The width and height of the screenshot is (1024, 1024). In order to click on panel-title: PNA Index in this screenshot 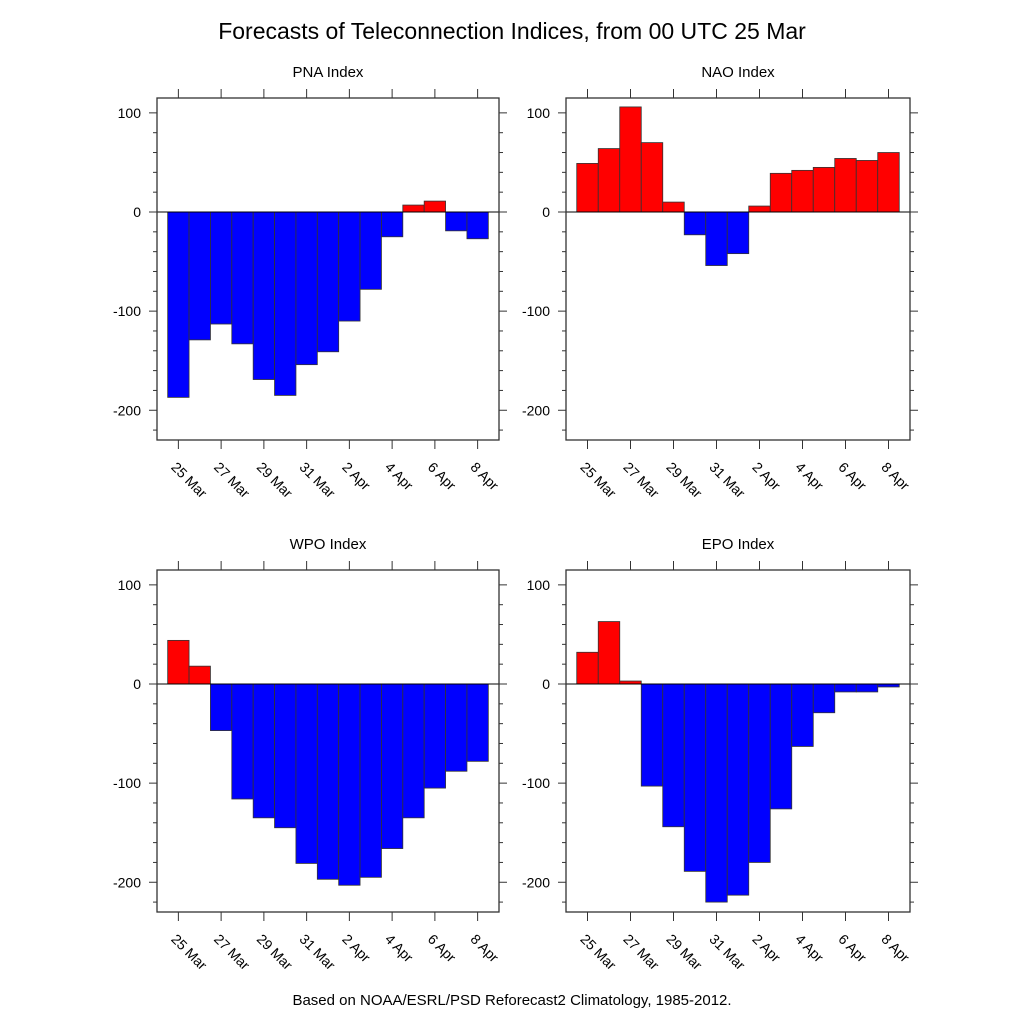, I will do `click(328, 72)`.